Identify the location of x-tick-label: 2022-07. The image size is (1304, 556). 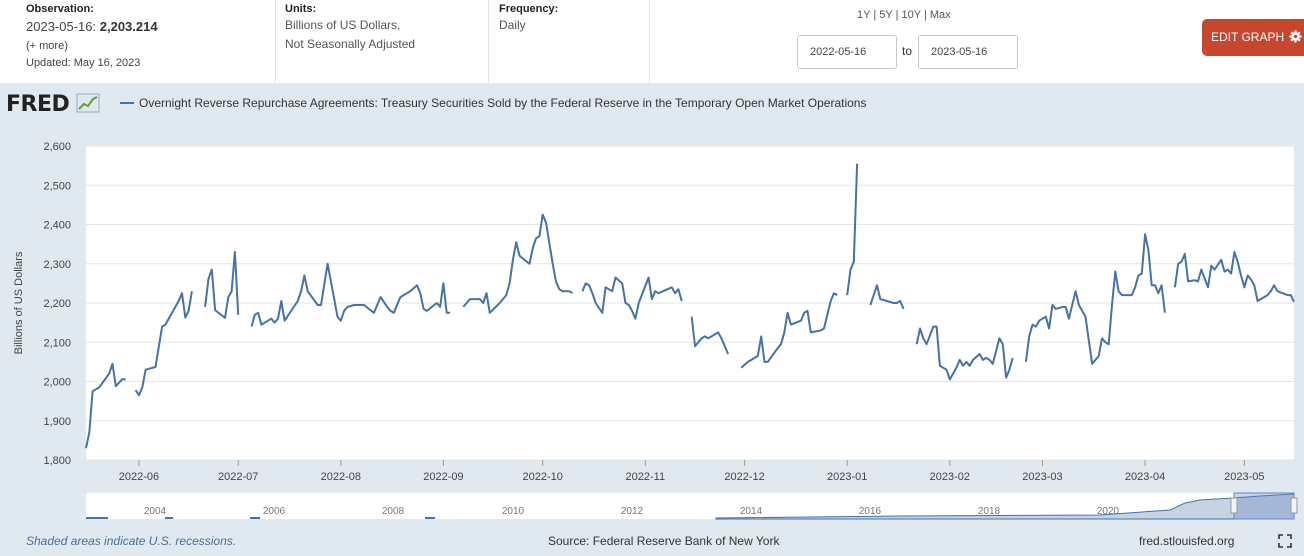
(238, 477).